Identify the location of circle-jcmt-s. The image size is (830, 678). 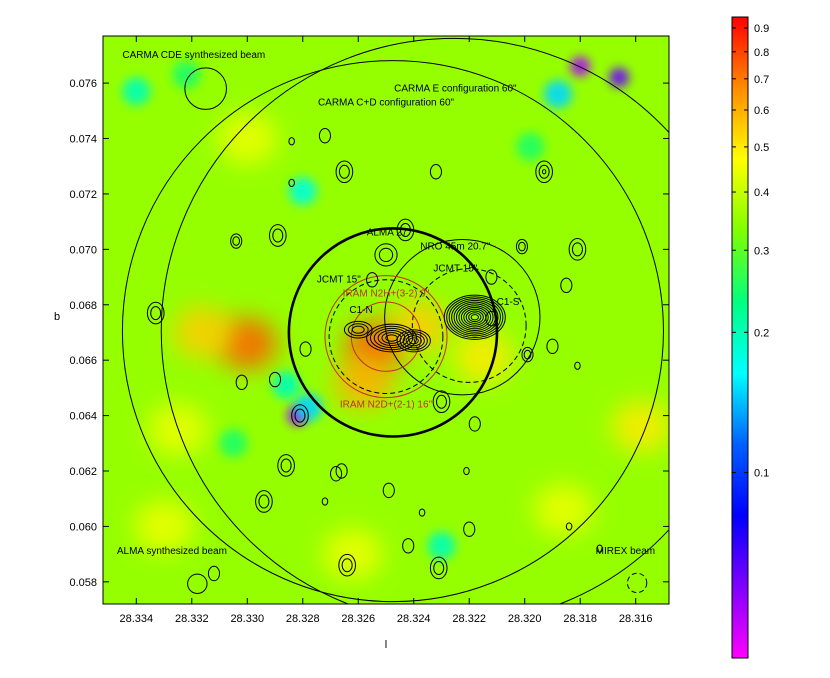
(469, 325).